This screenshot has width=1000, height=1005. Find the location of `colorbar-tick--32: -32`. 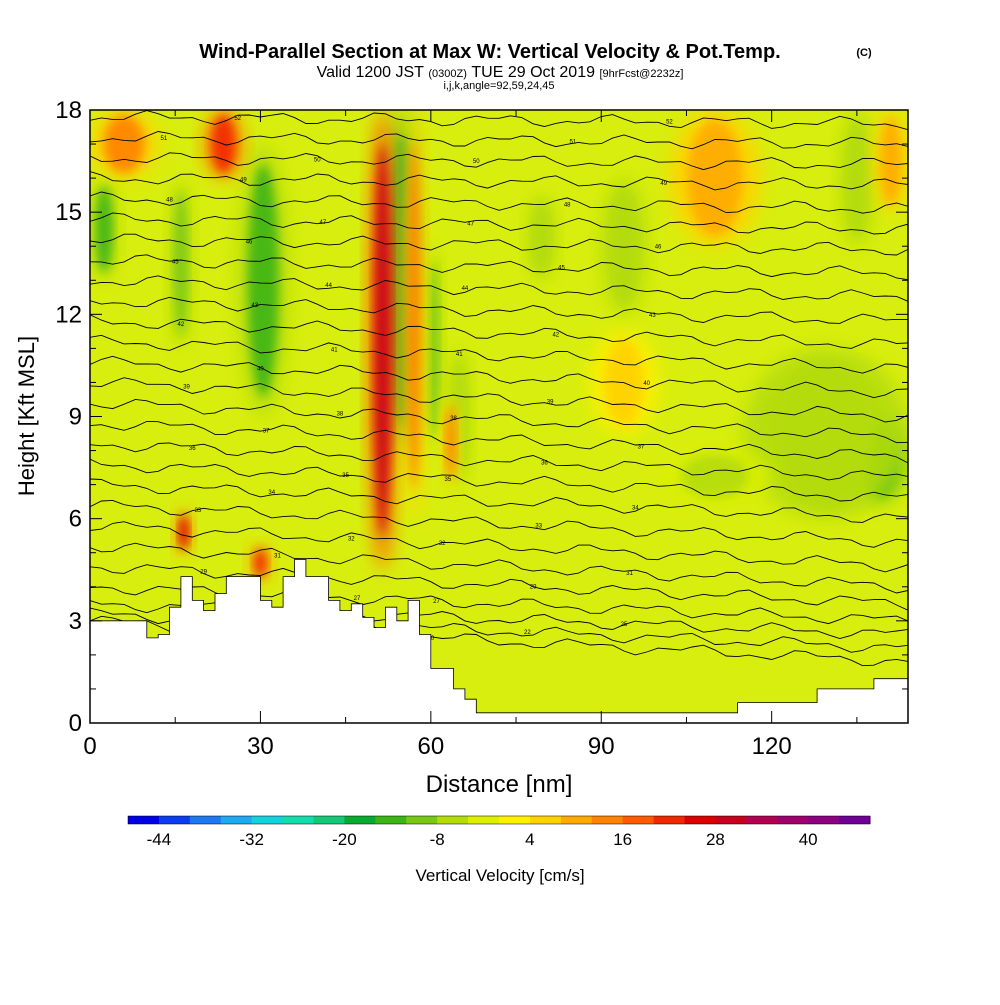

colorbar-tick--32: -32 is located at coordinates (251, 839).